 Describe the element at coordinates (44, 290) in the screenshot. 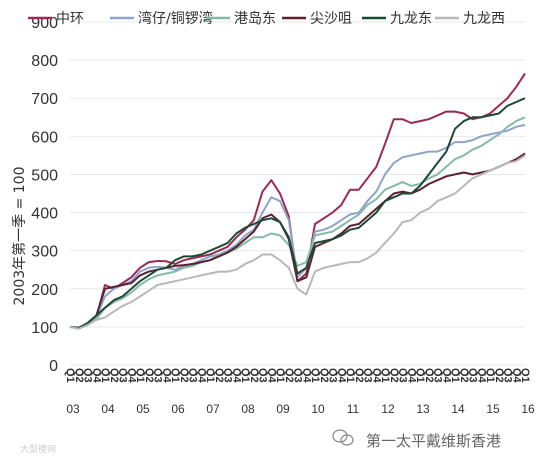

I see `y-tick-label: 200` at that location.